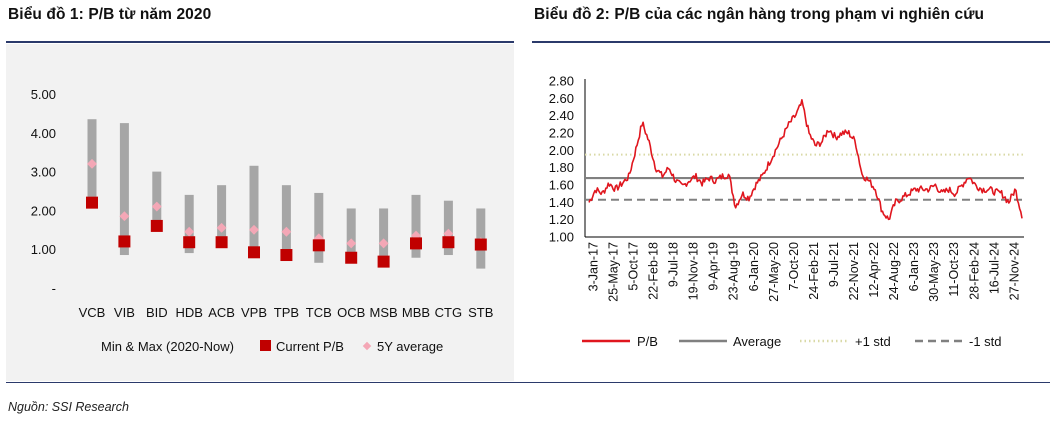 The width and height of the screenshot is (1063, 423). Describe the element at coordinates (774, 272) in the screenshot. I see `x-tick-label: 27-May-20` at that location.